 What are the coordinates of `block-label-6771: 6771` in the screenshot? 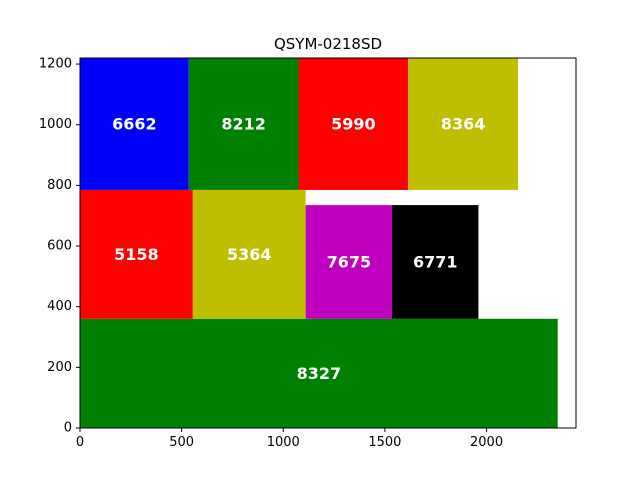 It's located at (435, 261).